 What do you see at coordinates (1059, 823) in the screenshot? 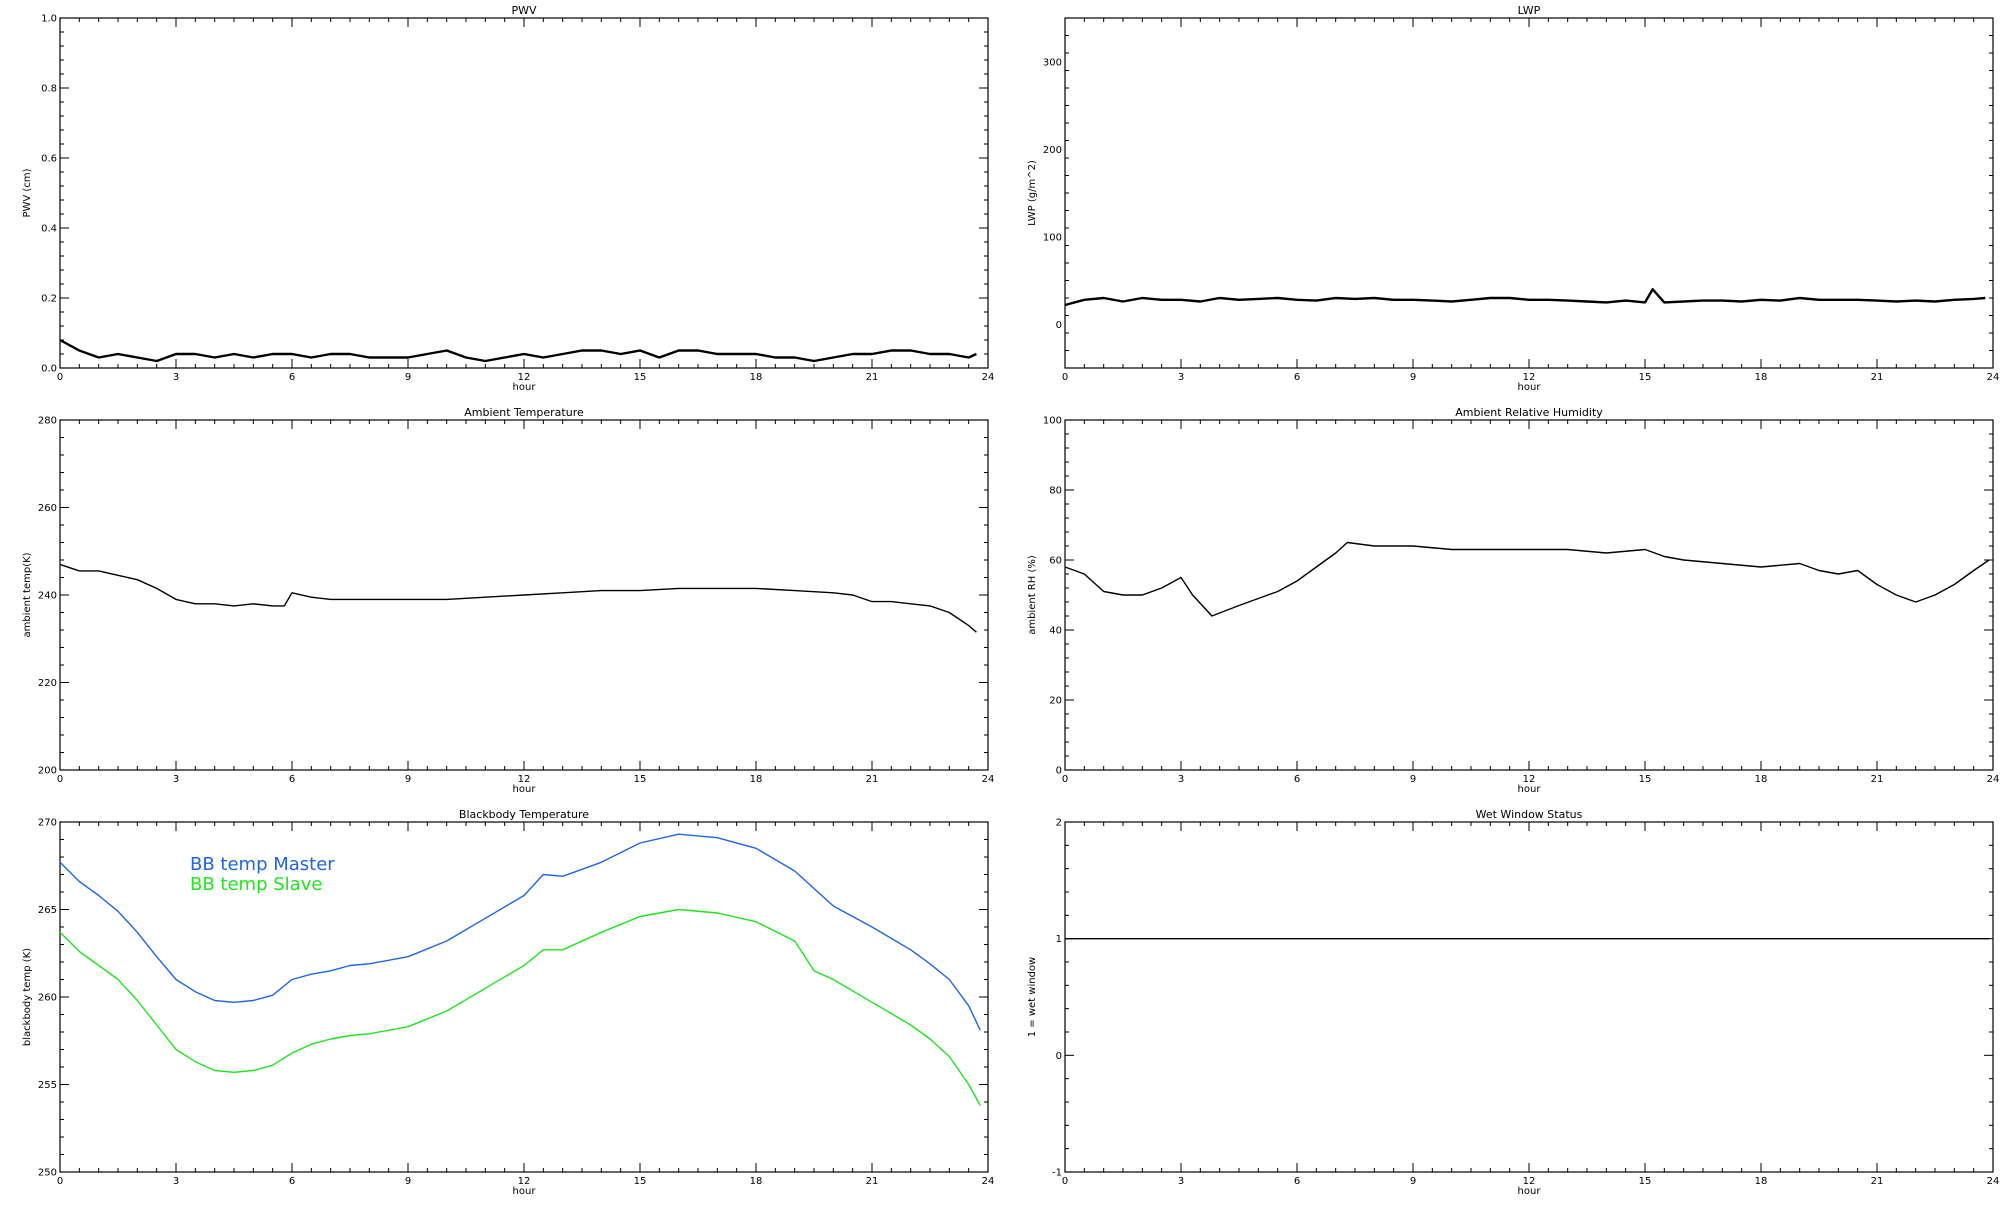
I see `wet-window-status-y-tick-label: 2` at bounding box center [1059, 823].